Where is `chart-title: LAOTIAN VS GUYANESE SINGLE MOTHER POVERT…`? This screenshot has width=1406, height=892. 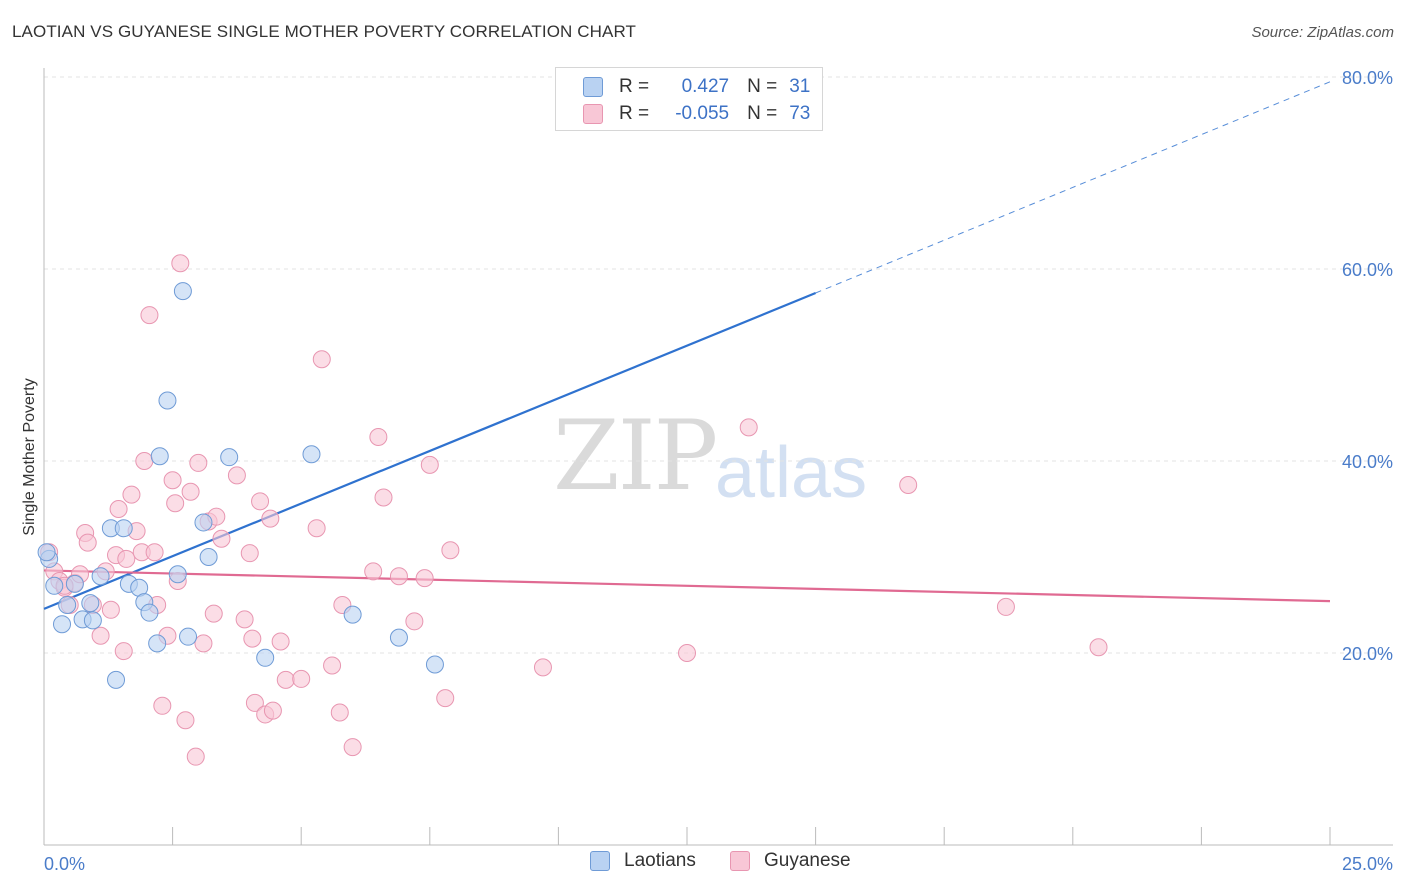 chart-title: LAOTIAN VS GUYANESE SINGLE MOTHER POVERT… is located at coordinates (324, 31).